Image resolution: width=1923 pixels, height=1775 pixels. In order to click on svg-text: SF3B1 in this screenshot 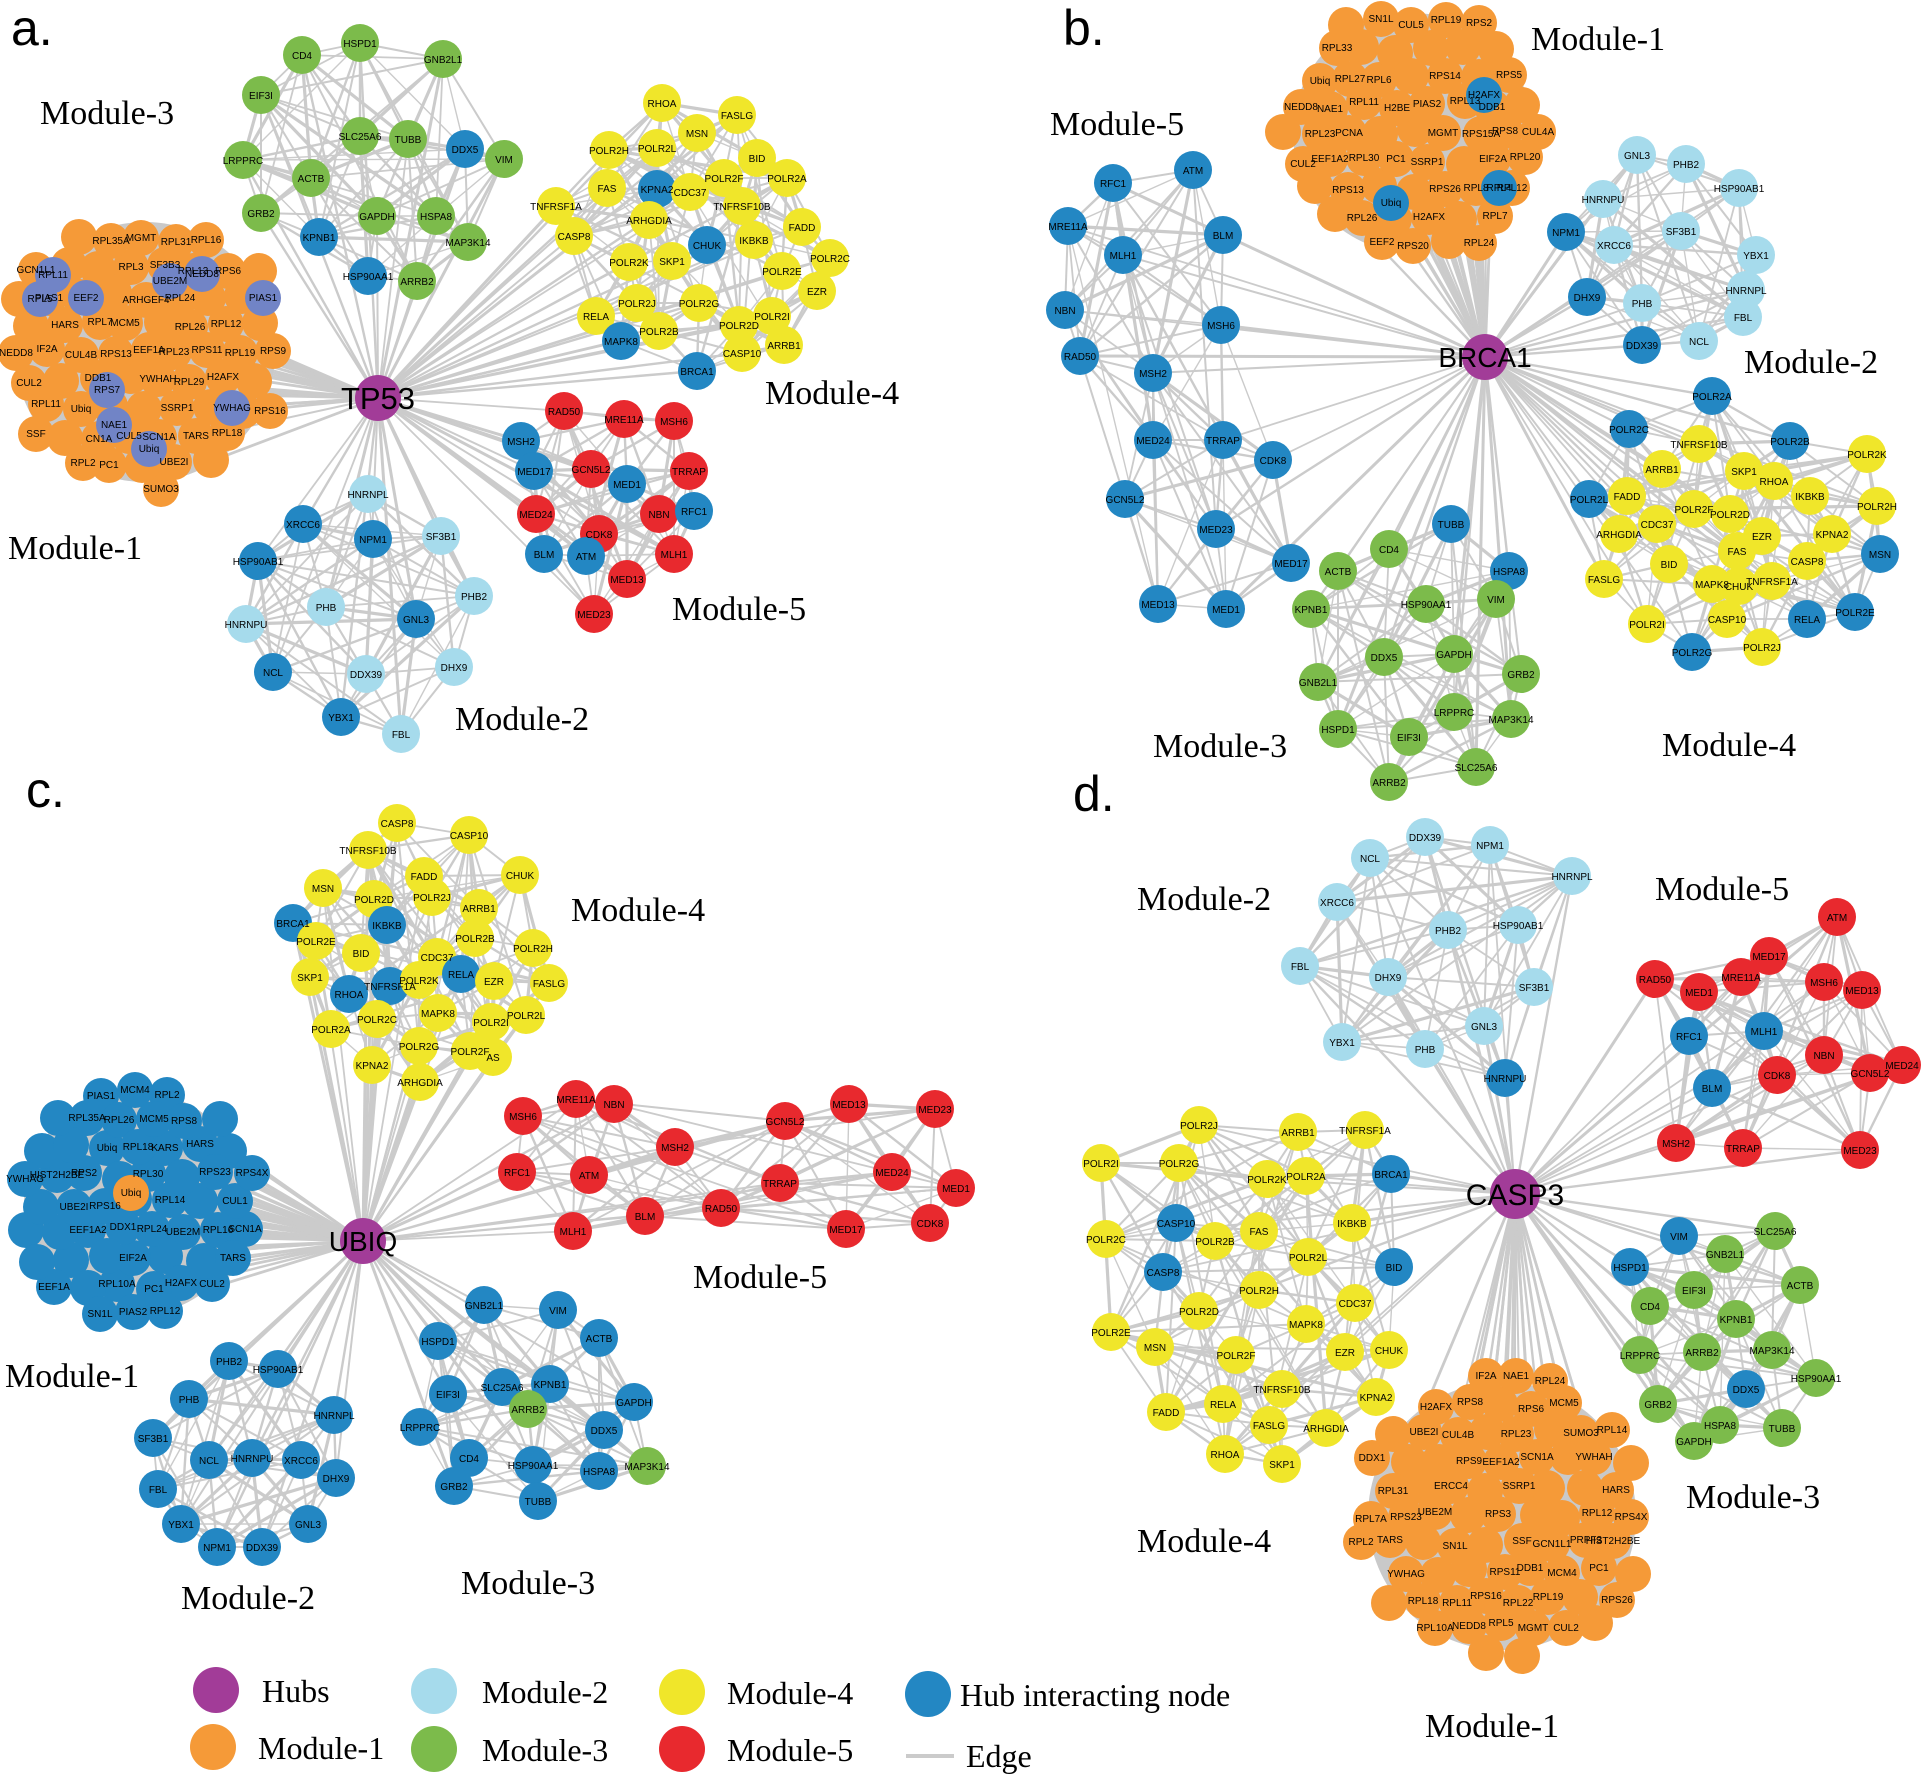, I will do `click(1681, 232)`.